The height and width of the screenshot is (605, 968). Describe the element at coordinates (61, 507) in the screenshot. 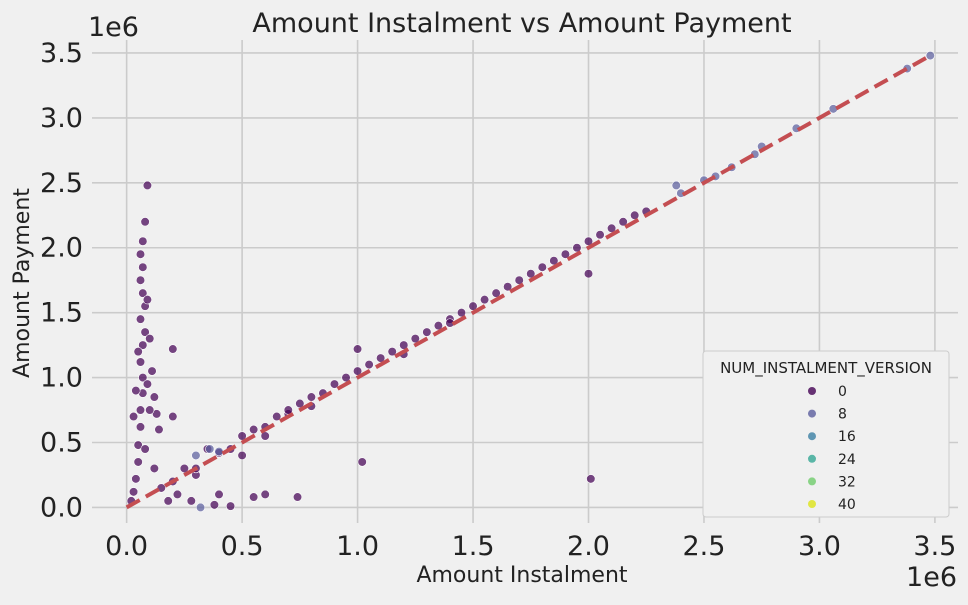

I see `y-tick-label-0: 0.0` at that location.